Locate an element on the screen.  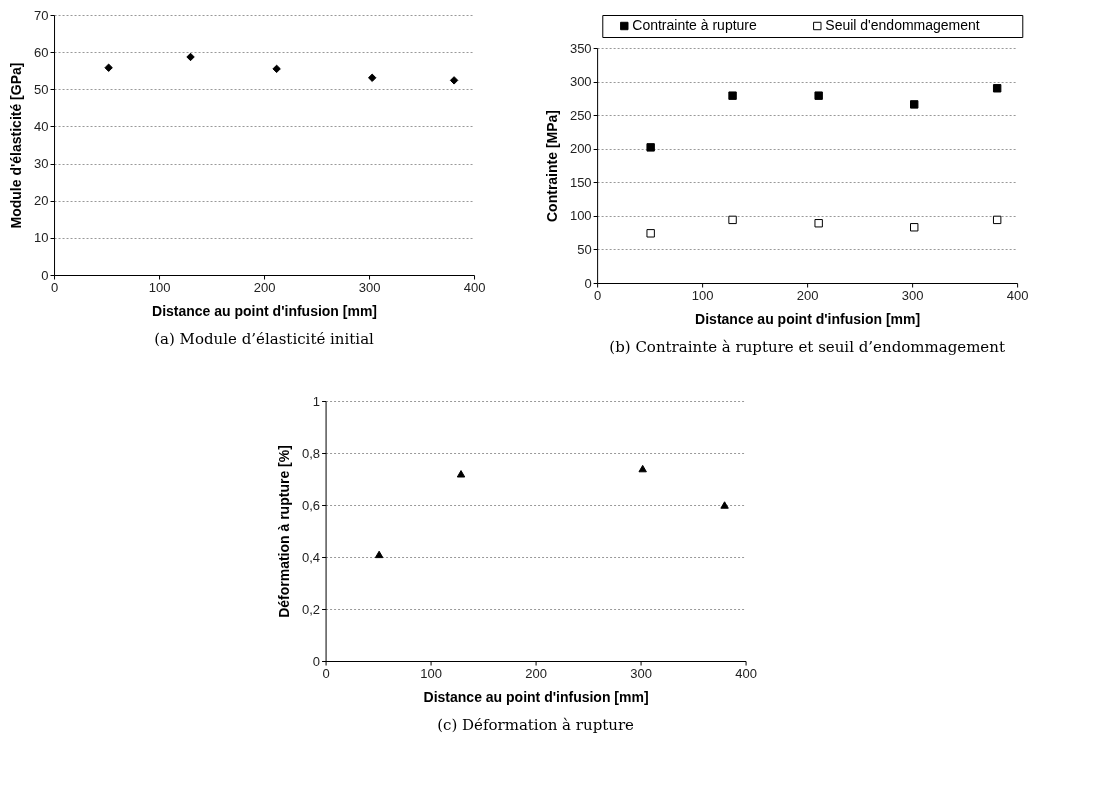
y-tick-label: 300 is located at coordinates (580, 82).